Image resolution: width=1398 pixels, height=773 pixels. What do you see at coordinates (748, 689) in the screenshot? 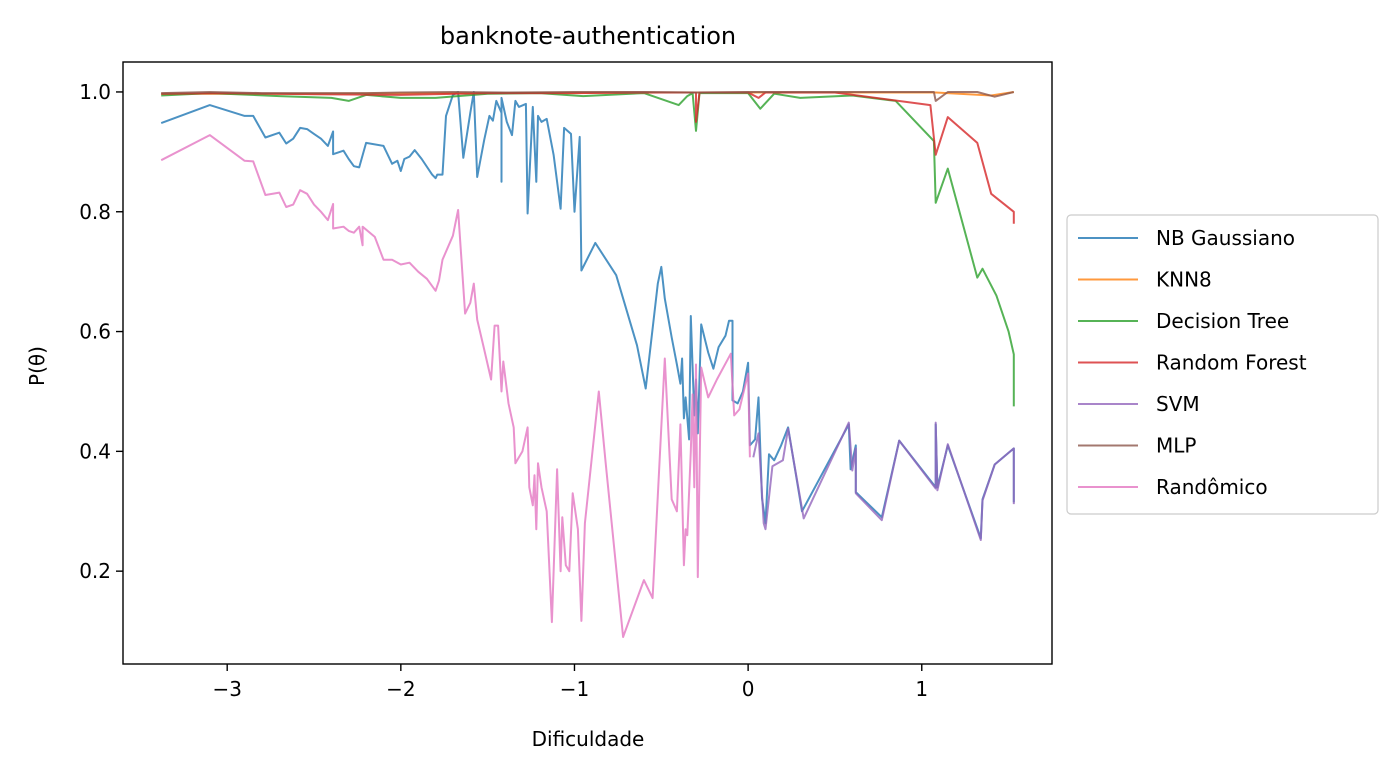
I see `x-tick-label: 0` at bounding box center [748, 689].